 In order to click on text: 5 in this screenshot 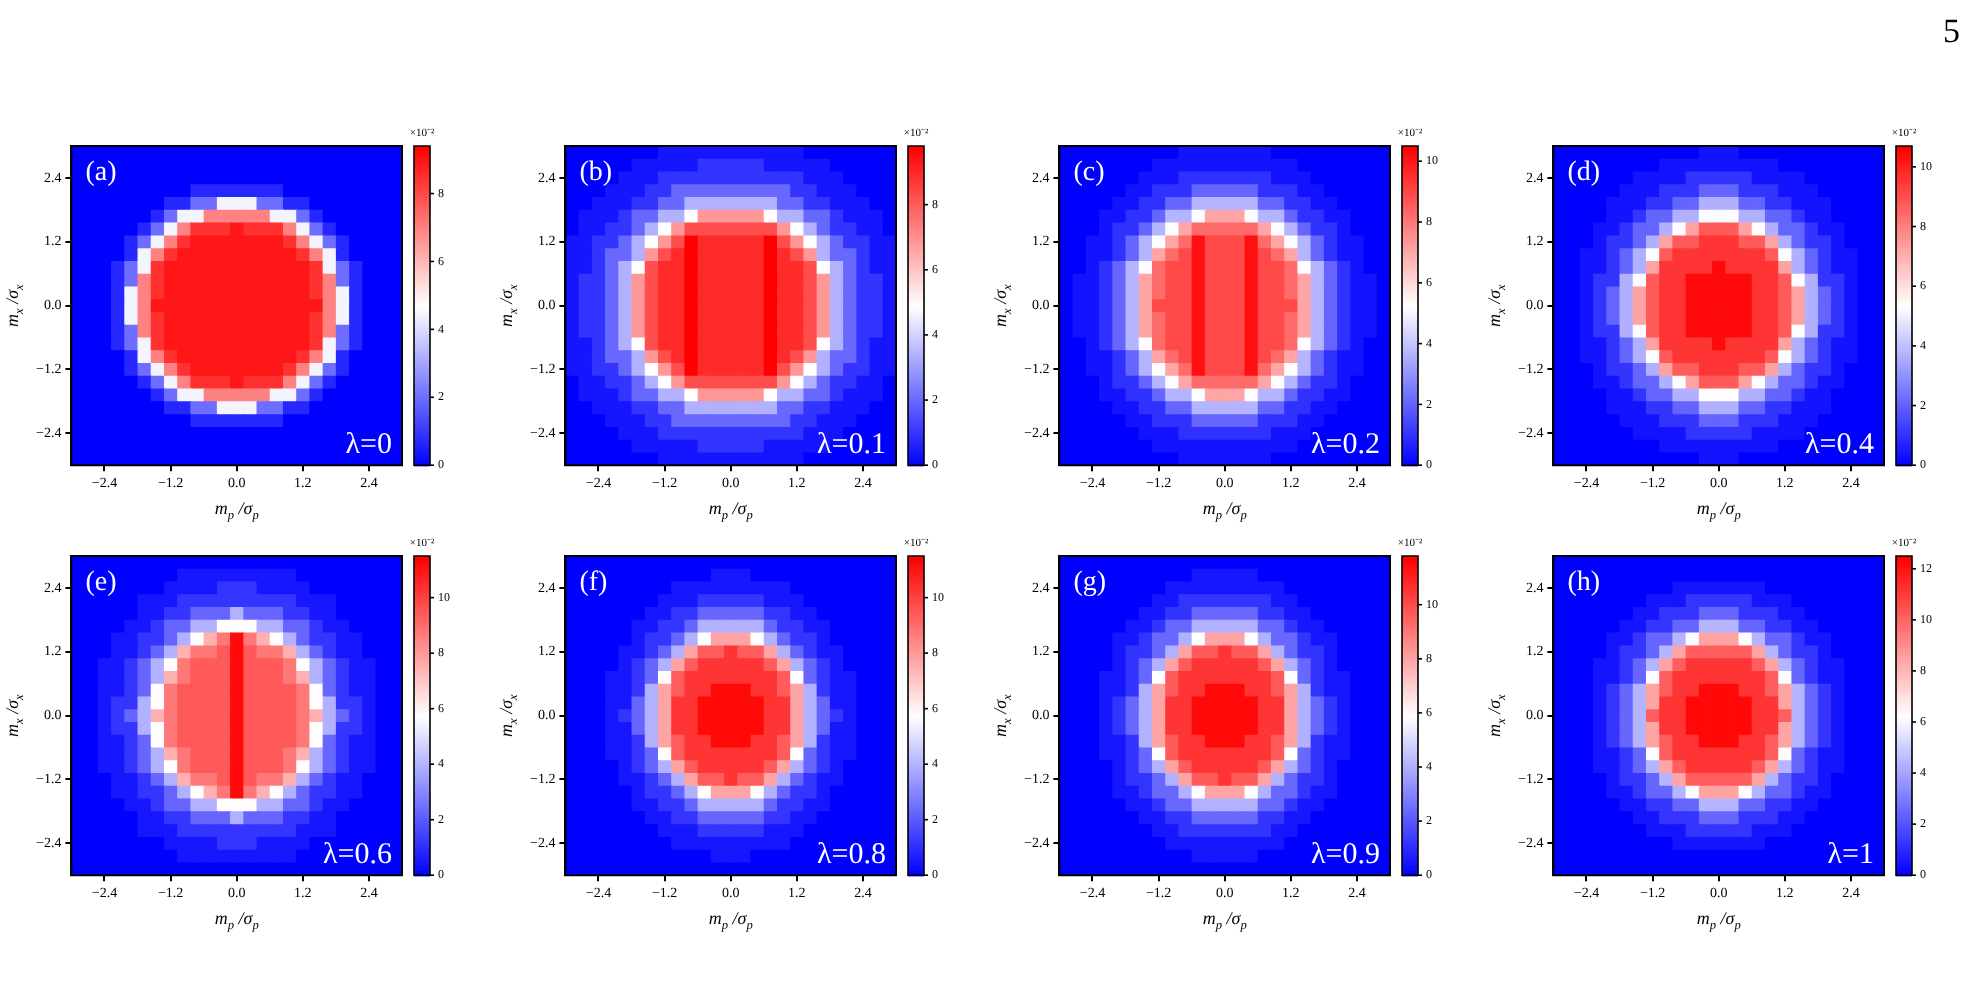, I will do `click(1951, 32)`.